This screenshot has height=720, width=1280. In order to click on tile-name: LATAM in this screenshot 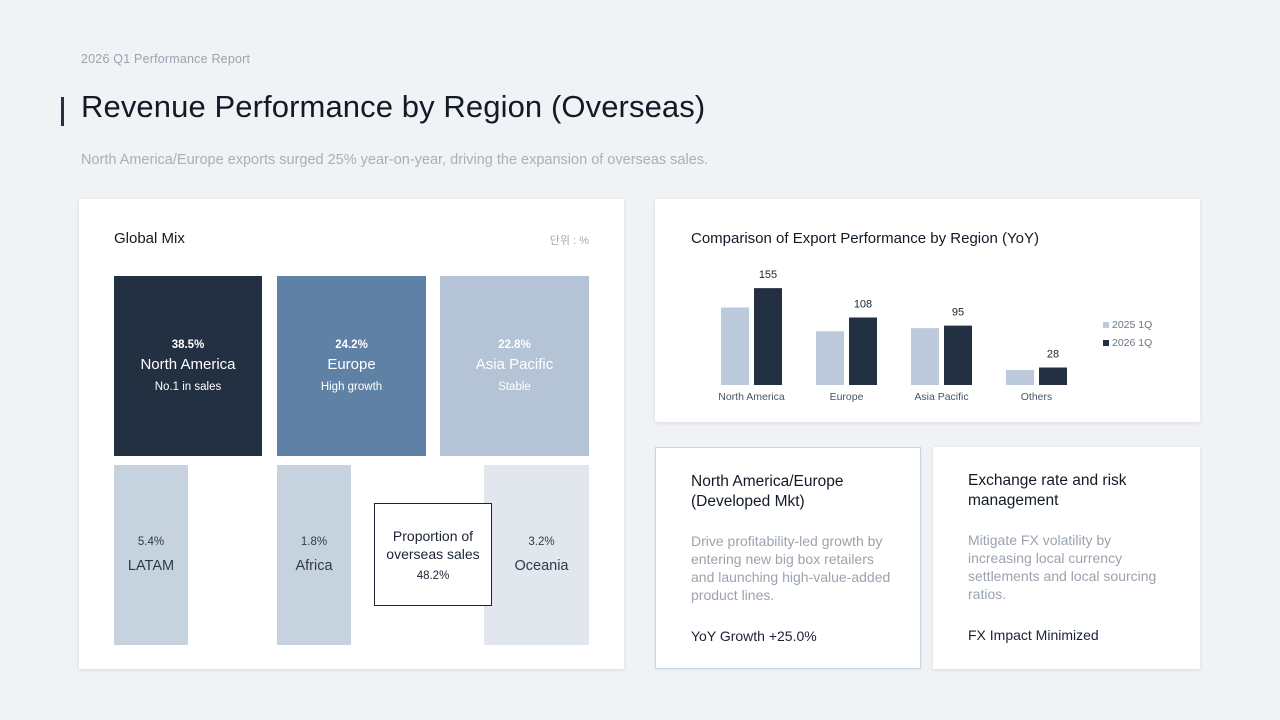, I will do `click(151, 566)`.